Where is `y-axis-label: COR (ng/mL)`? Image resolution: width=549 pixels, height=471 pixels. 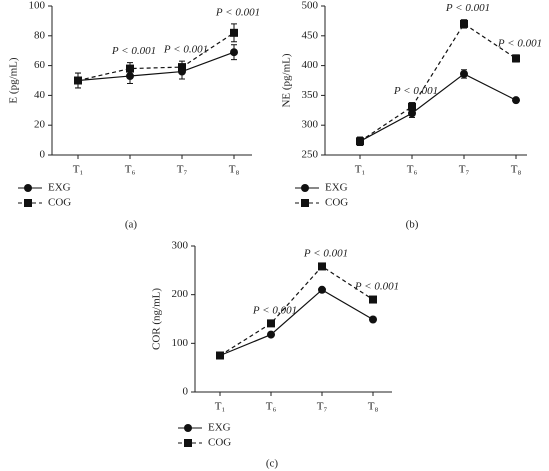
y-axis-label: COR (ng/mL) is located at coordinates (157, 319).